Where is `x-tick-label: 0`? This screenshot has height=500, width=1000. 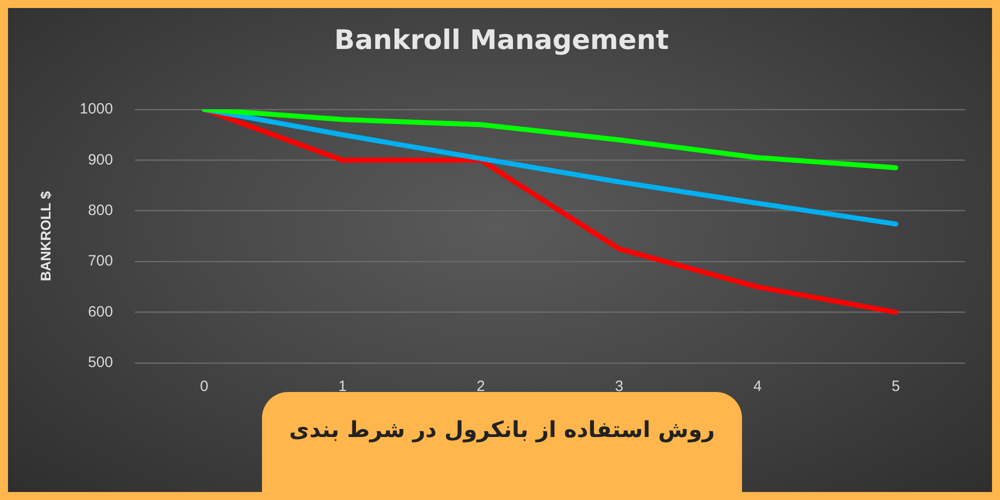
x-tick-label: 0 is located at coordinates (204, 387).